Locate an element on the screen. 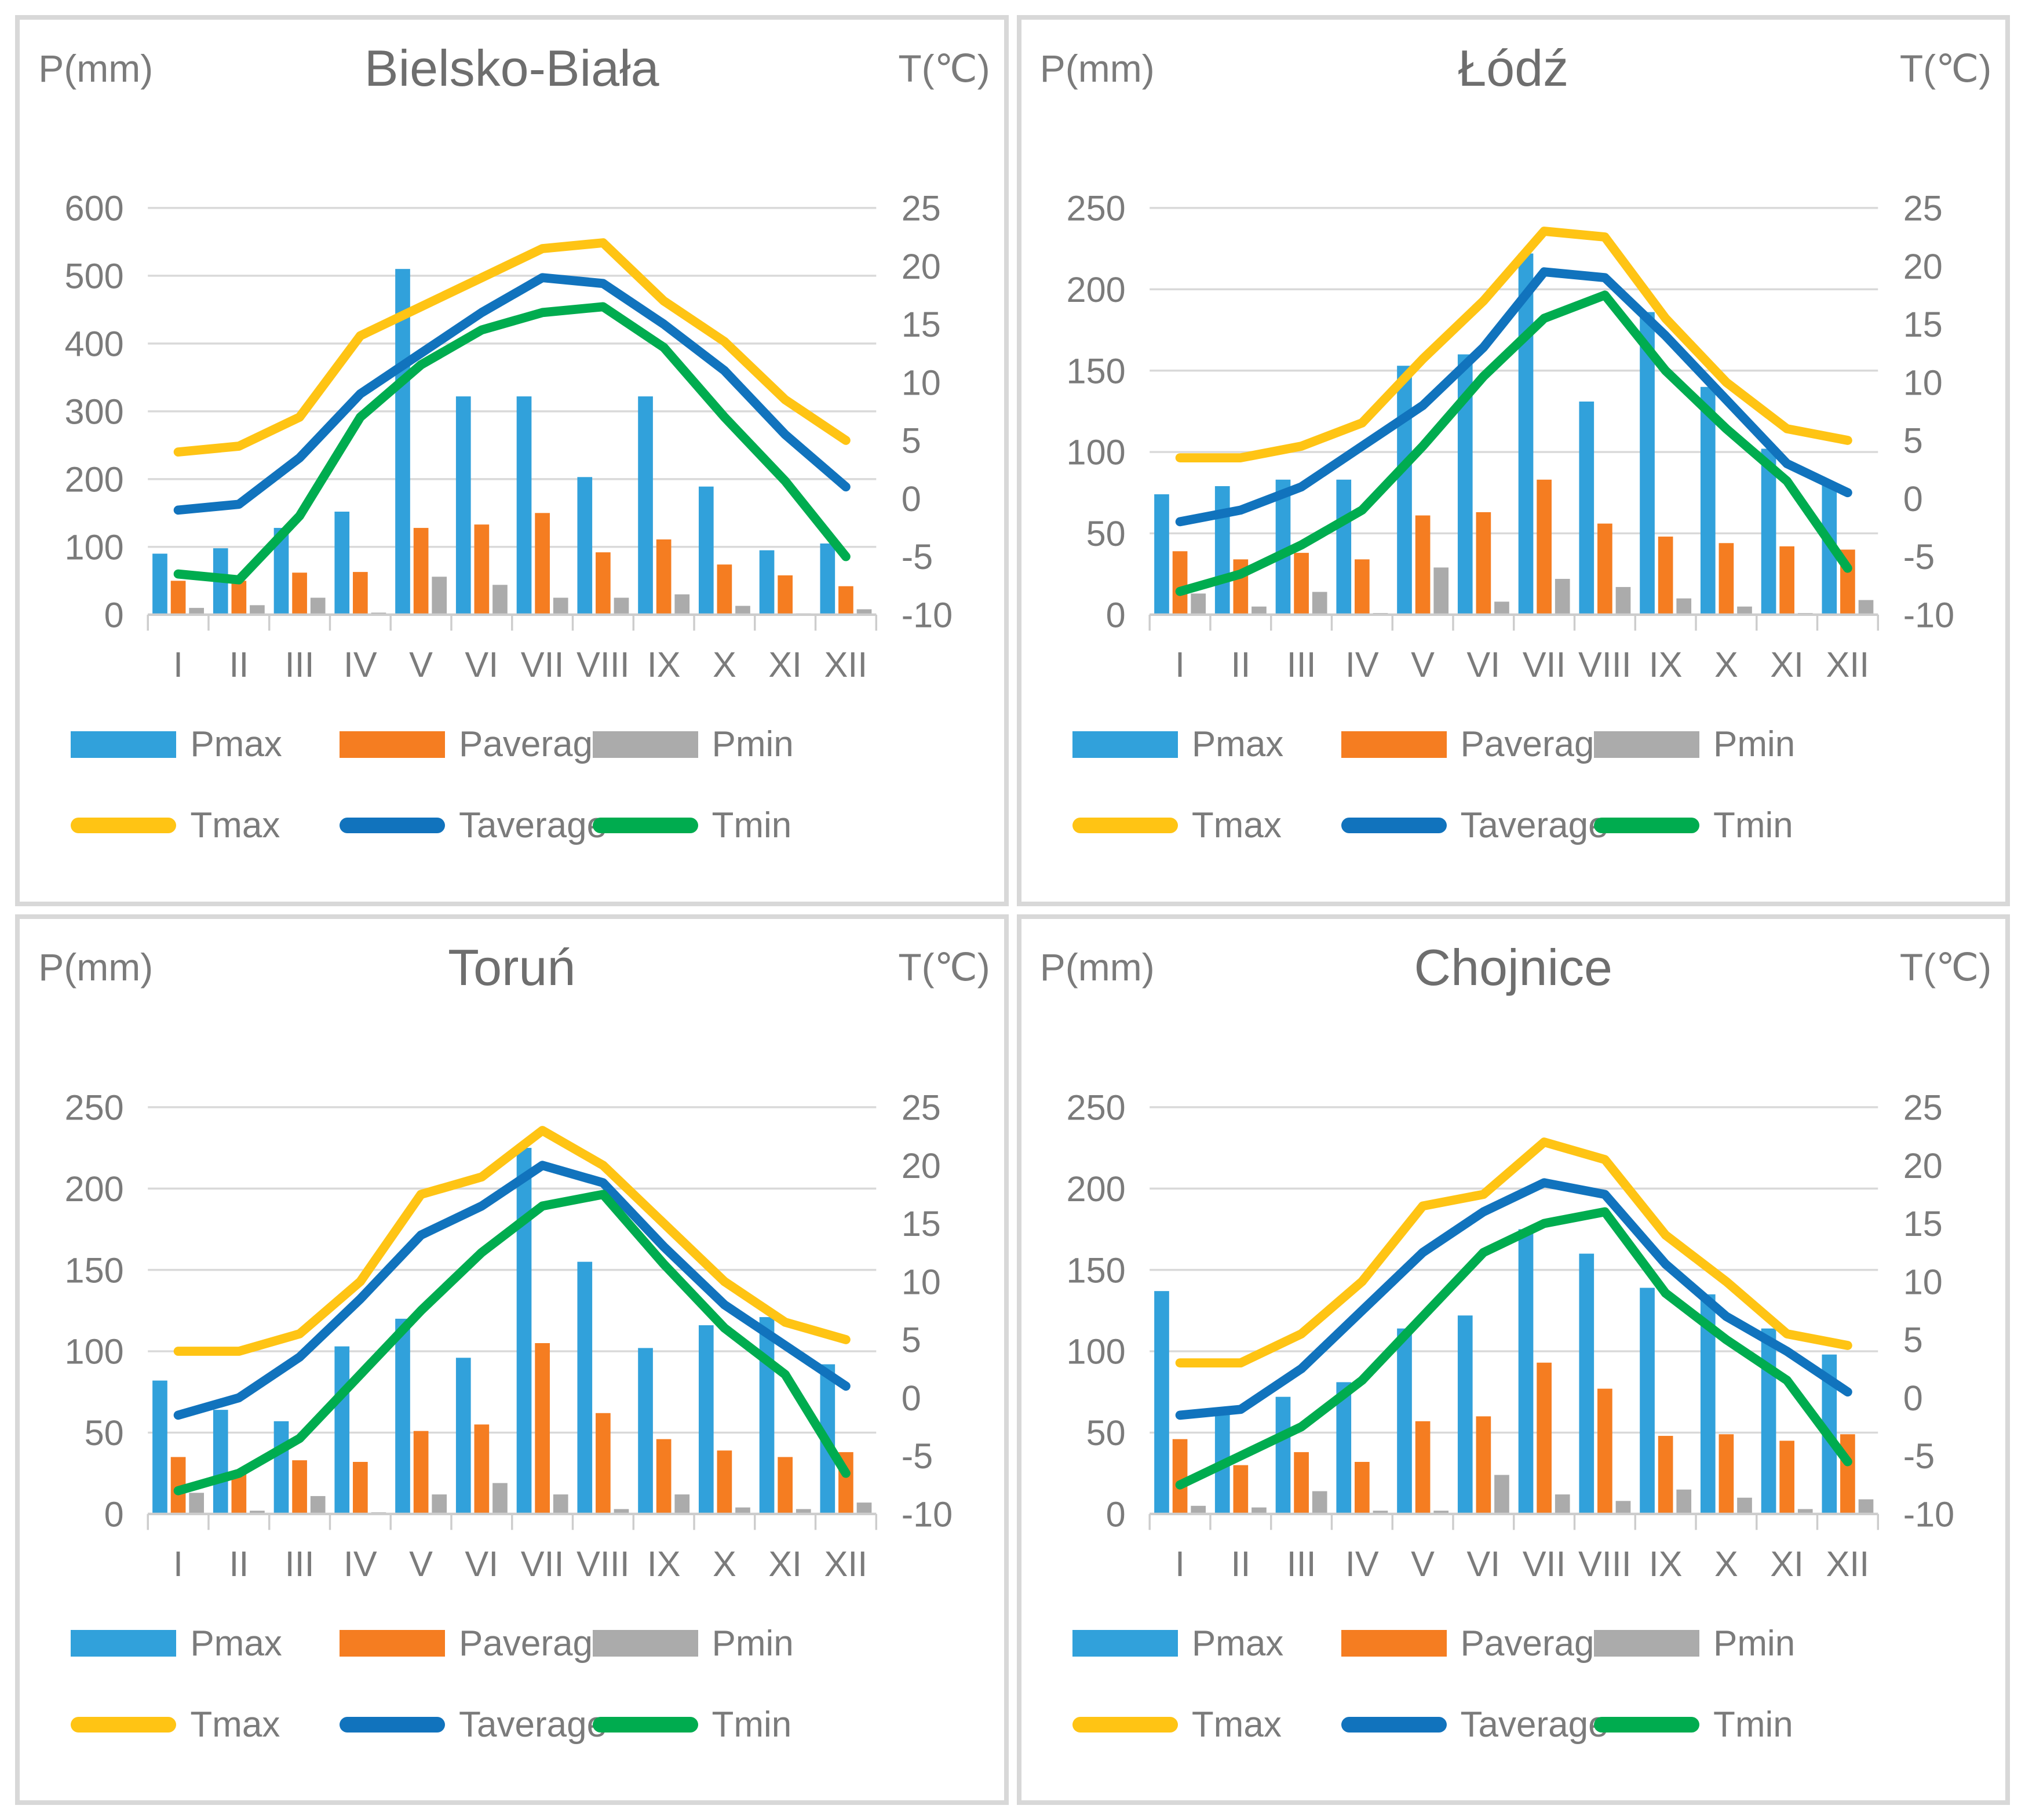 This screenshot has width=2025, height=1820. legend-item-taverage: Taverage is located at coordinates (1474, 1725).